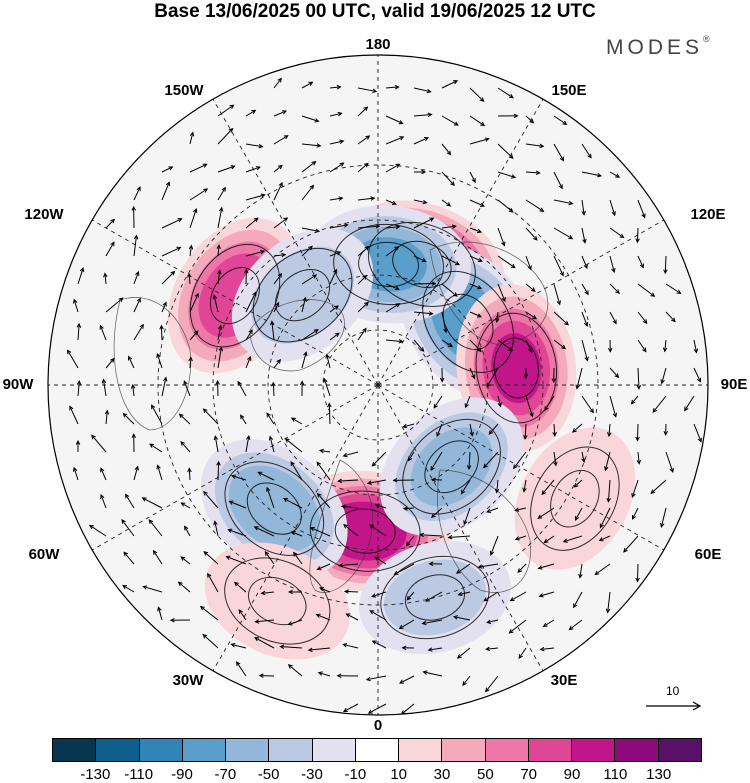 The image size is (750, 783). Describe the element at coordinates (297, 335) in the screenshot. I see `coastline` at that location.